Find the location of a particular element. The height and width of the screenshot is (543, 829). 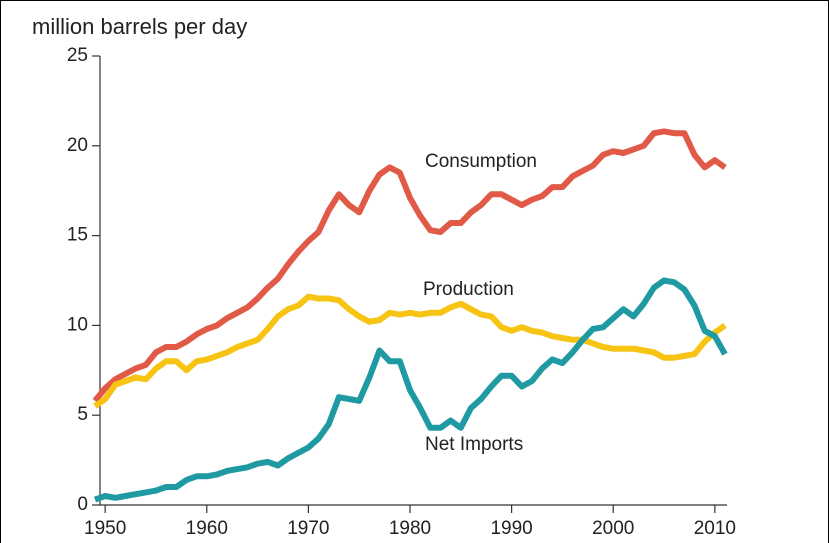

series-label: Production is located at coordinates (468, 289).